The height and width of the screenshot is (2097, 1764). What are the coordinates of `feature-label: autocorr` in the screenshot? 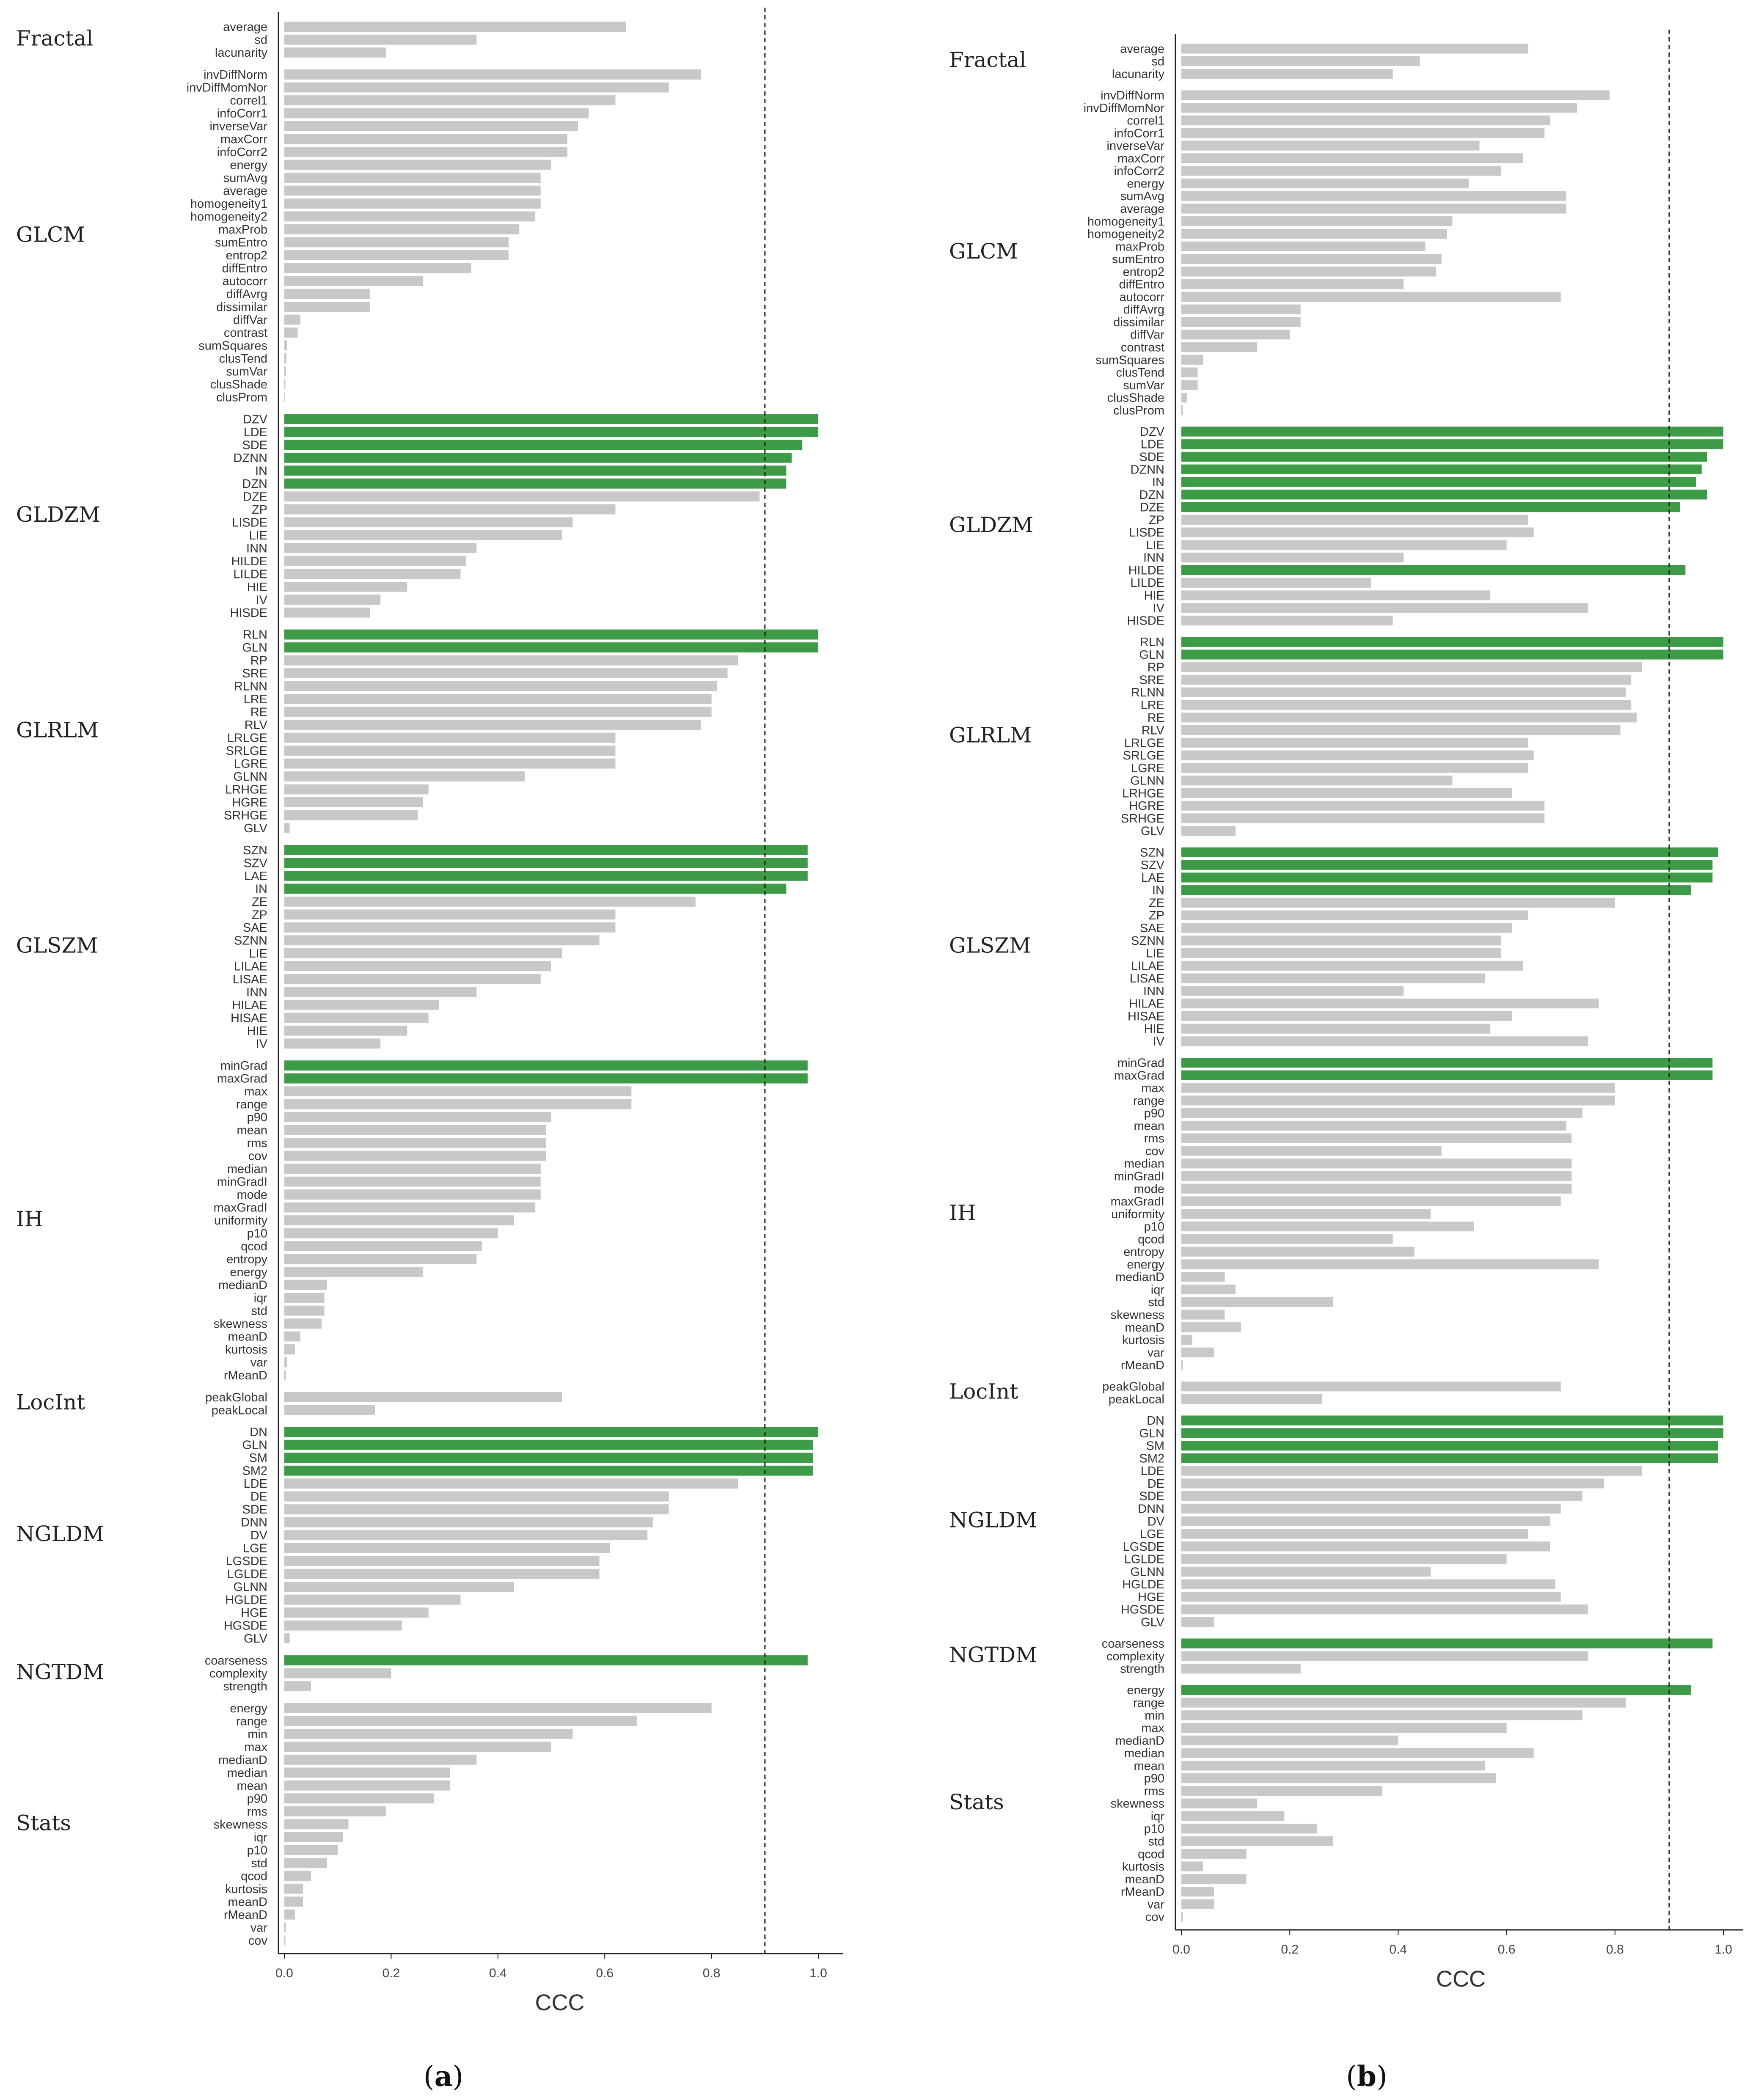 It's located at (1142, 297).